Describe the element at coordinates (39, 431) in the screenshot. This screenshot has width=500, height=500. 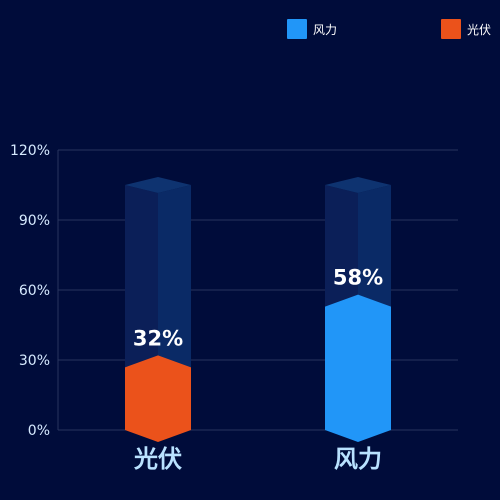
I see `y-tick-label-0: 0%` at that location.